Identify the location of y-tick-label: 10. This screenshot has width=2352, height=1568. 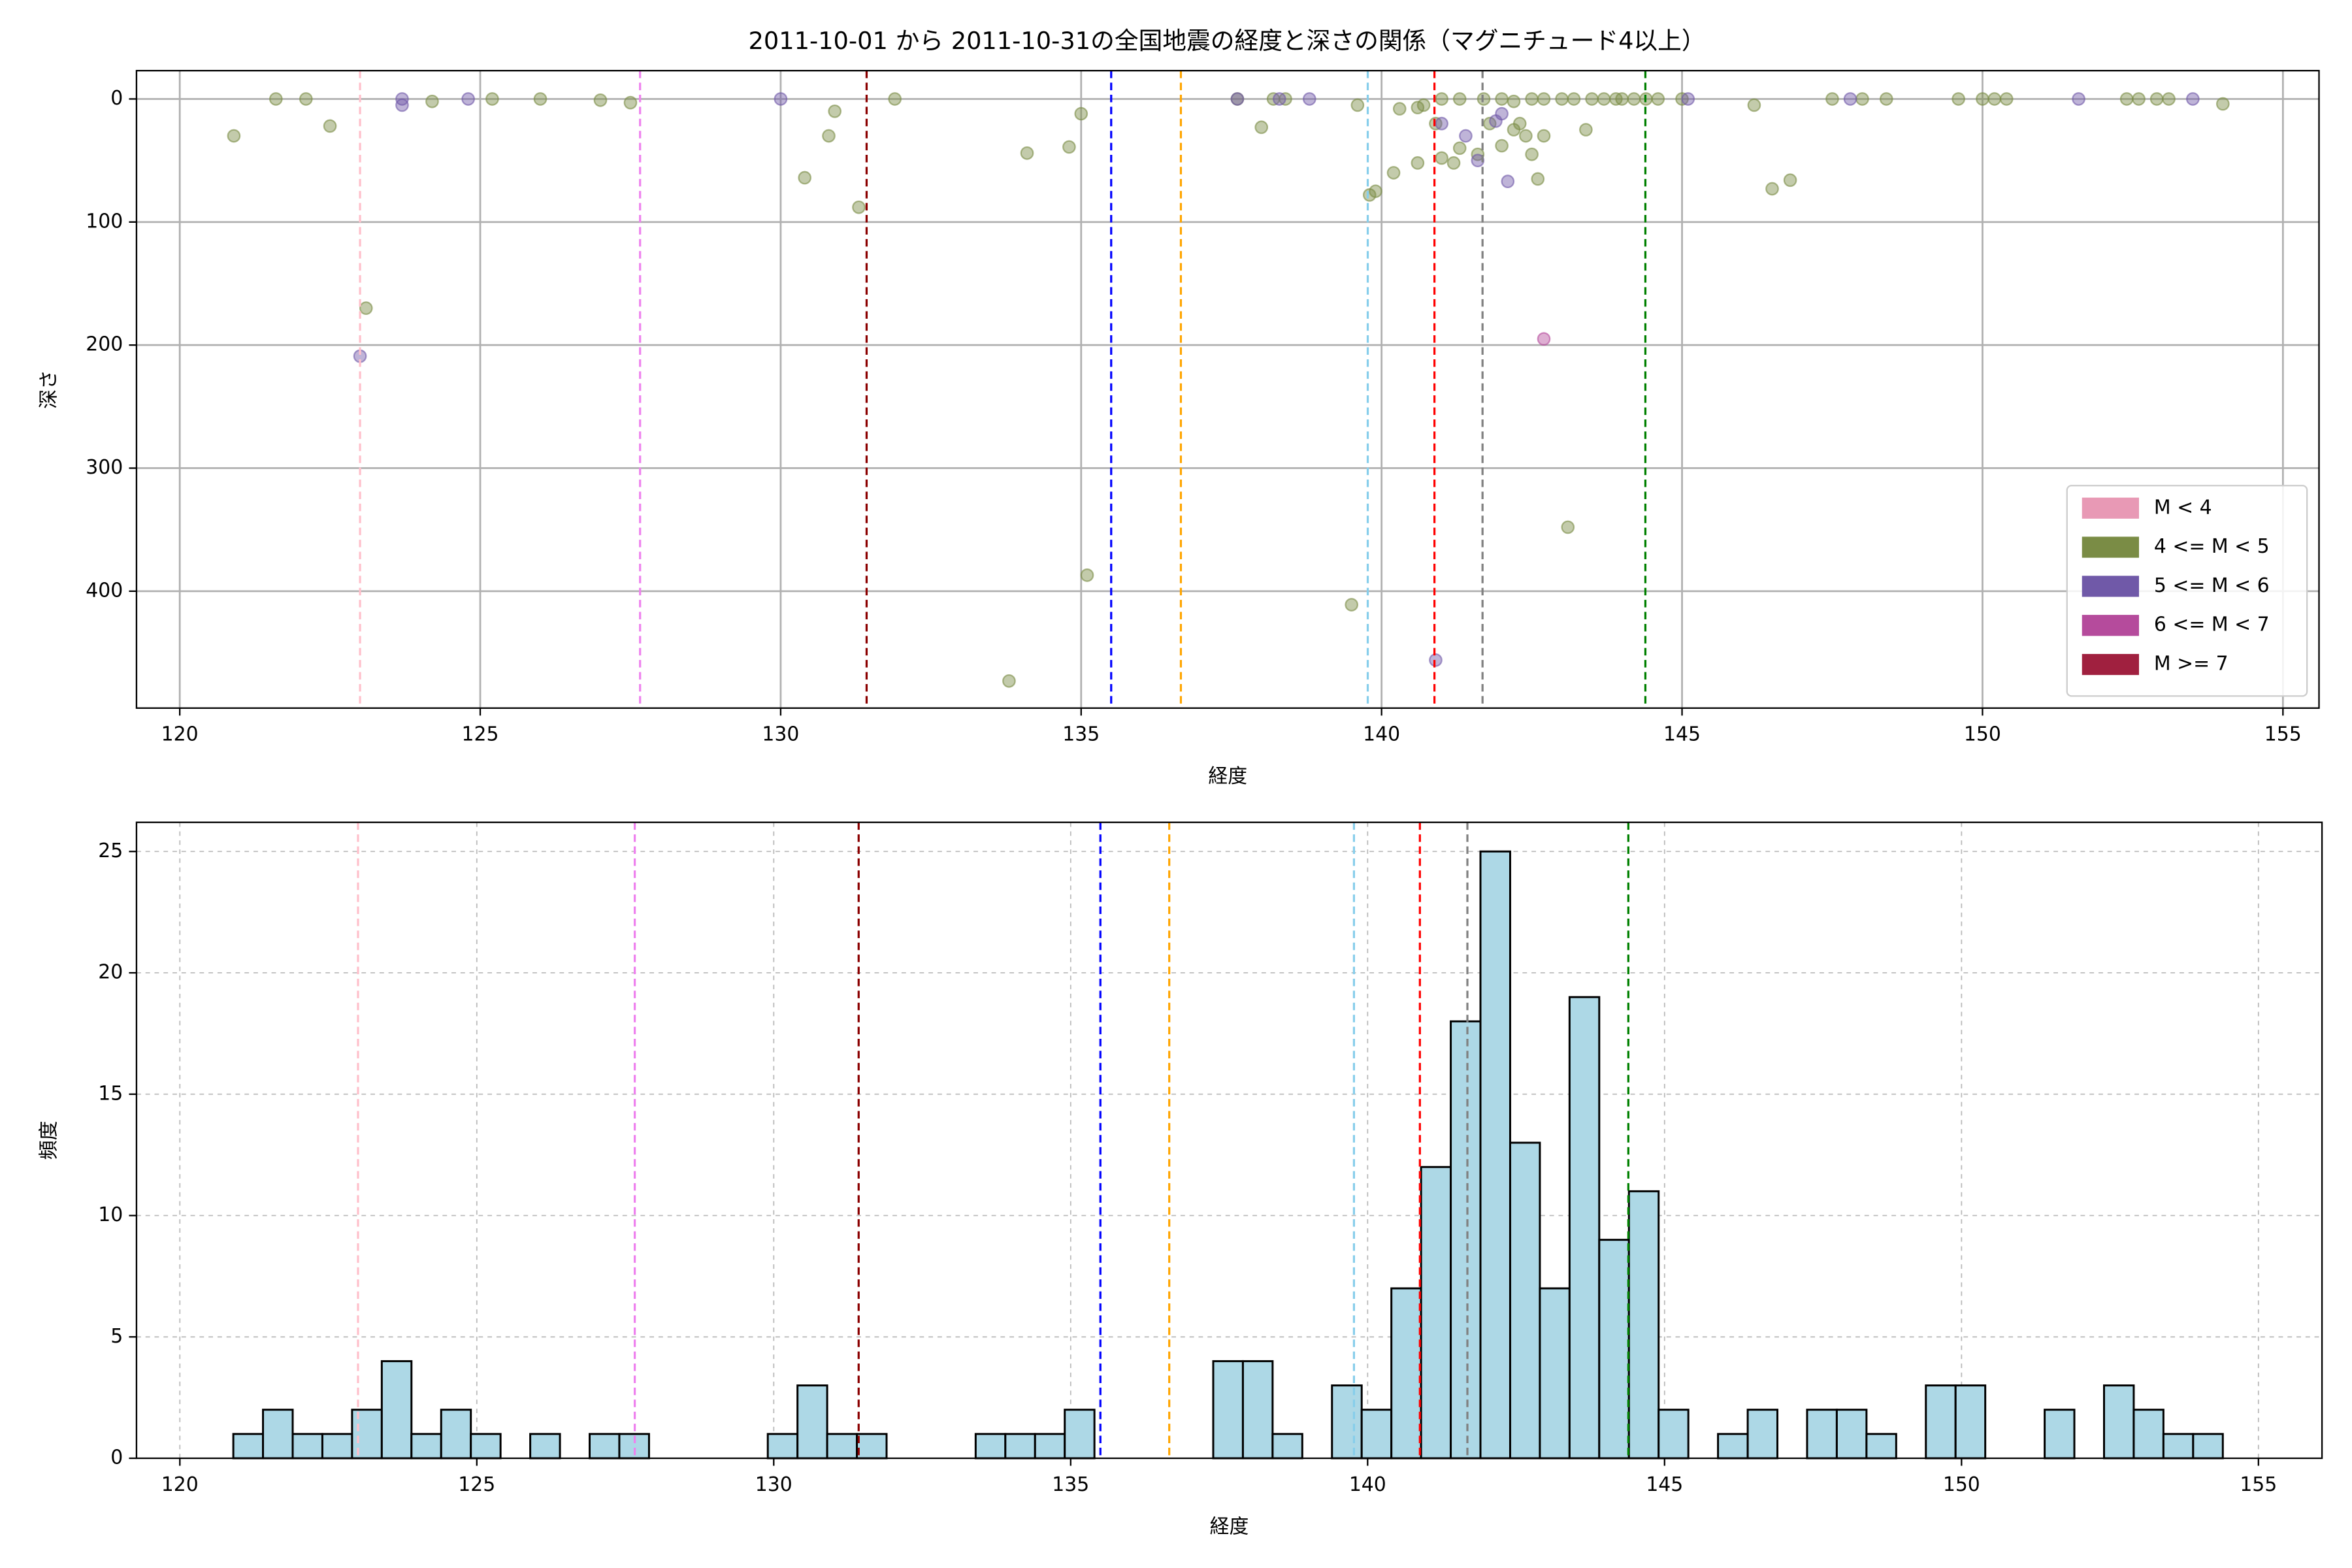
(110, 1214).